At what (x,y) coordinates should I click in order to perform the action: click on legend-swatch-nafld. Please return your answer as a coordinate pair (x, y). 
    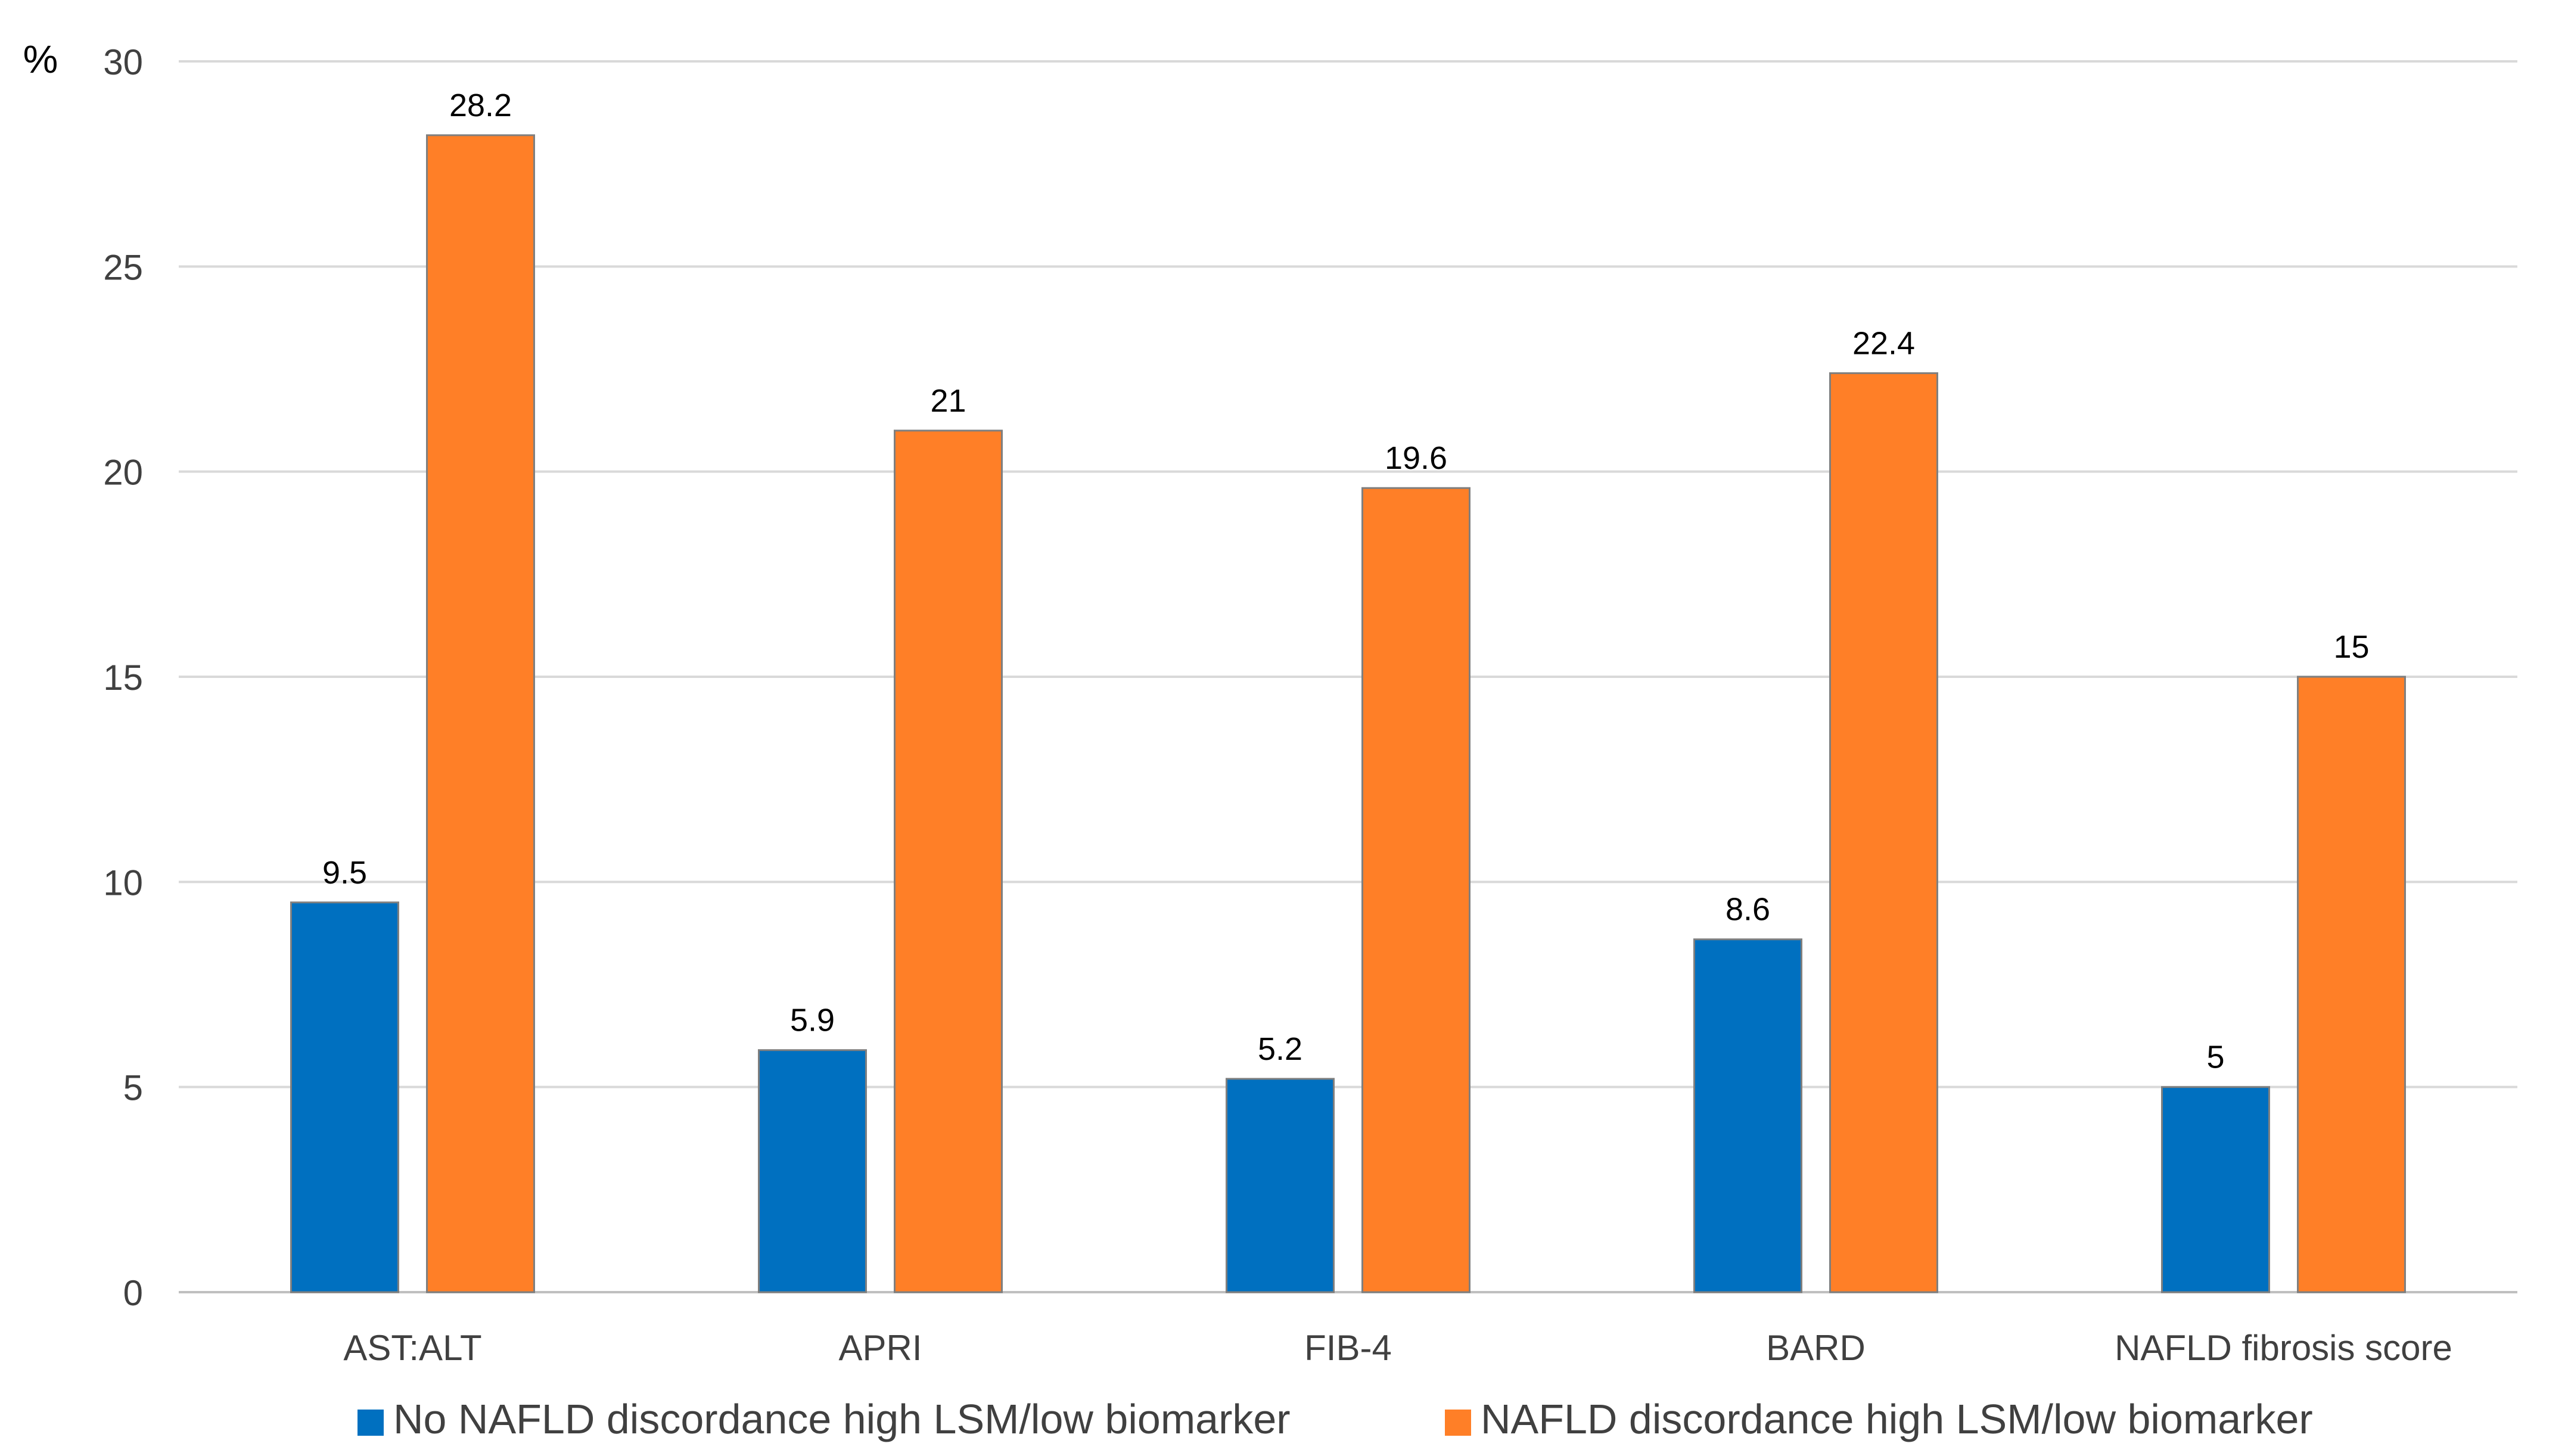
    Looking at the image, I should click on (1458, 1423).